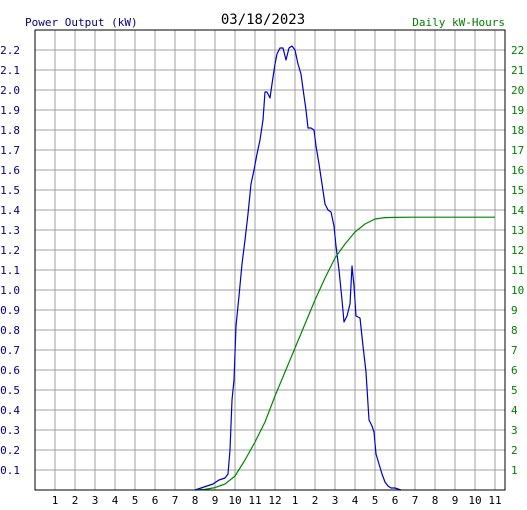 The image size is (527, 510). Describe the element at coordinates (10, 410) in the screenshot. I see `y-left-tick-label: 0.4` at that location.